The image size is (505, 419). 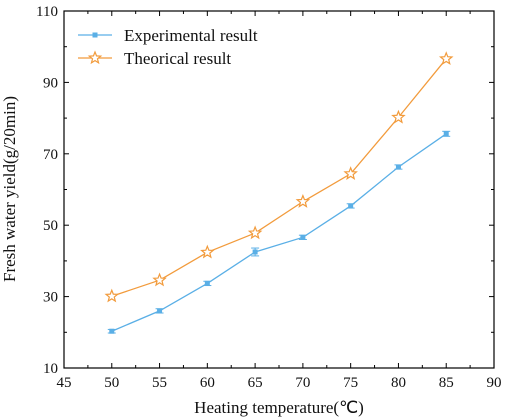 I want to click on x-tick-label: 75, so click(x=350, y=383).